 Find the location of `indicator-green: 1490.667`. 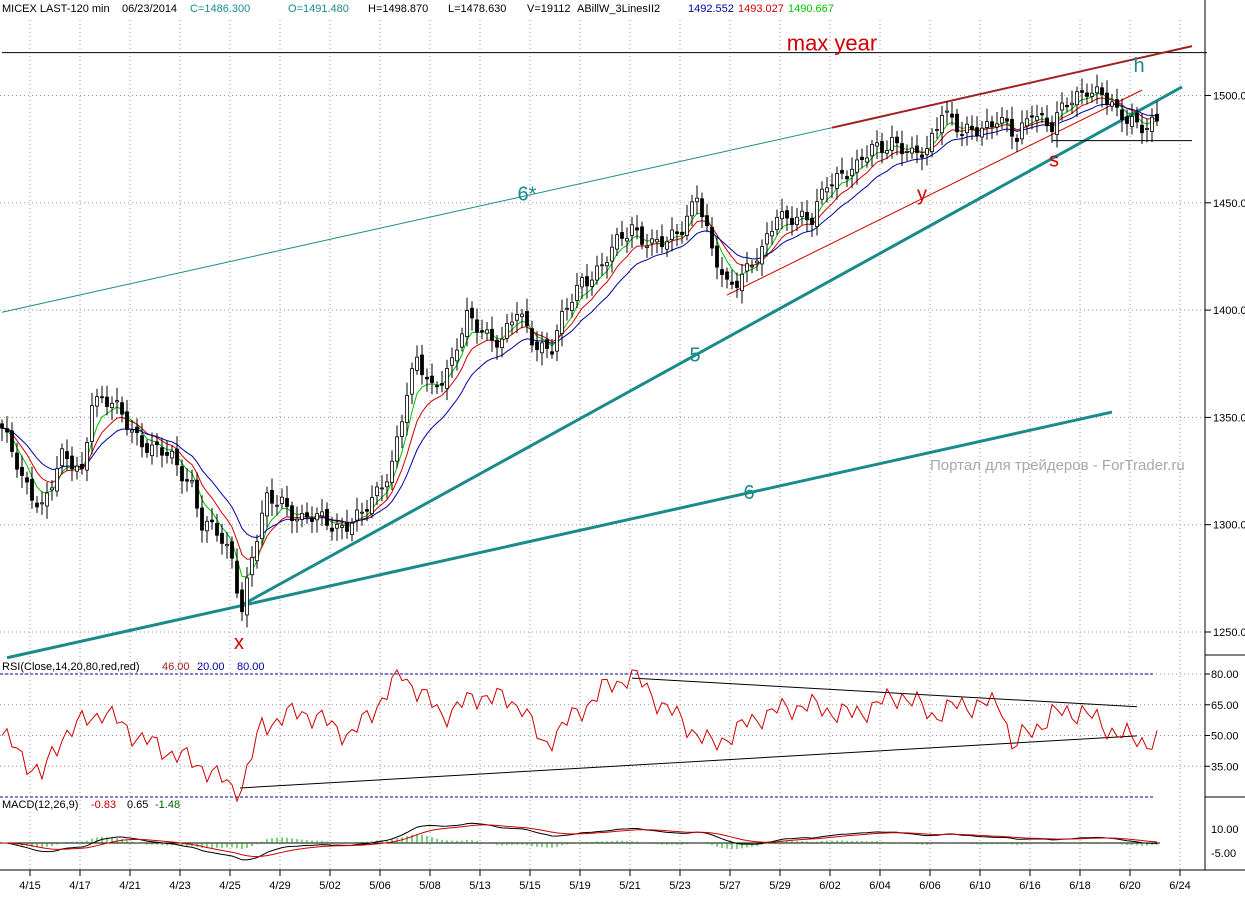

indicator-green: 1490.667 is located at coordinates (811, 9).